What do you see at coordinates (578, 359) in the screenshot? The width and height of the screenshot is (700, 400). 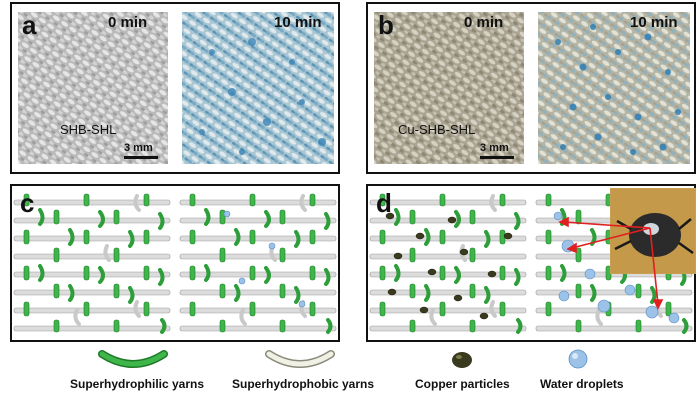 I see `water-droplet-icon` at bounding box center [578, 359].